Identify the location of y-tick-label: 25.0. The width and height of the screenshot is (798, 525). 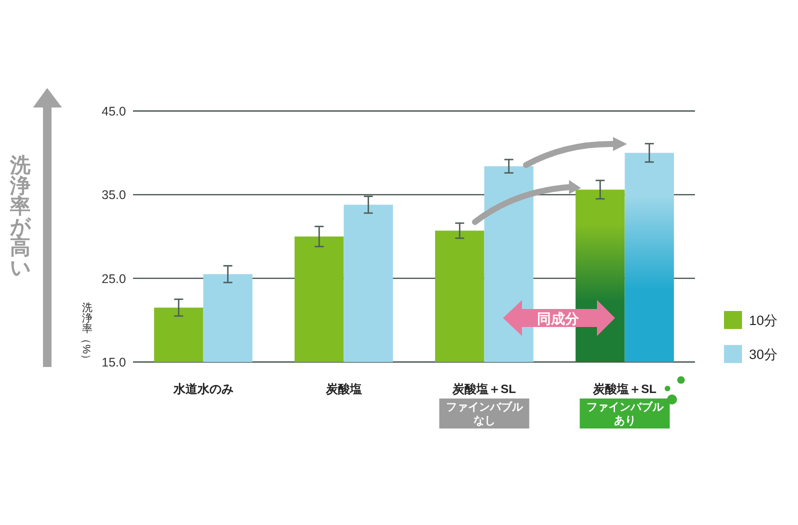
(114, 279).